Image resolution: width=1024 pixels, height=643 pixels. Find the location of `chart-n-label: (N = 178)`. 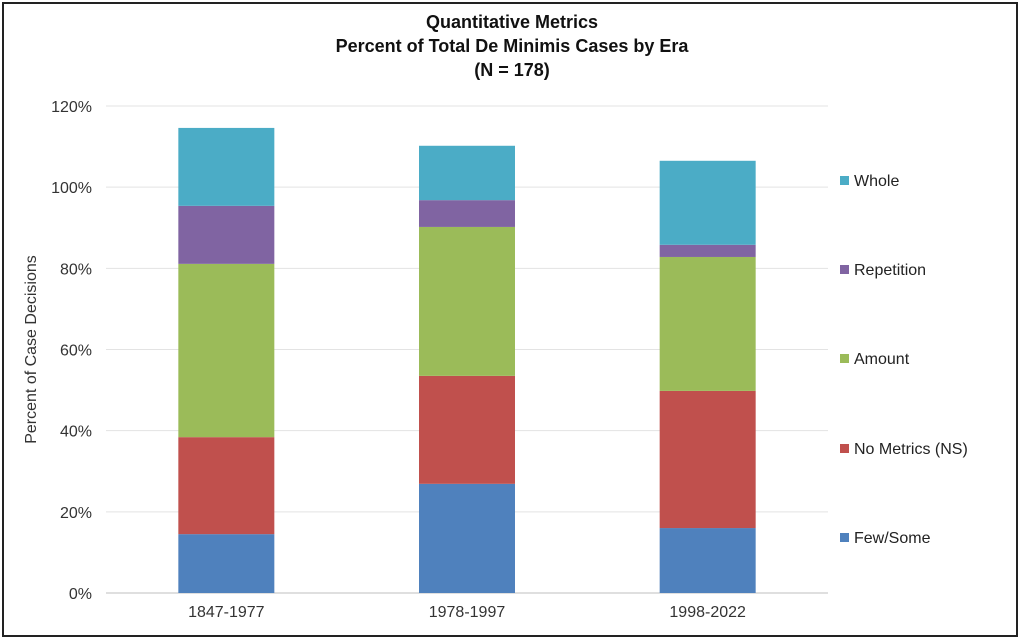

chart-n-label: (N = 178) is located at coordinates (512, 70).